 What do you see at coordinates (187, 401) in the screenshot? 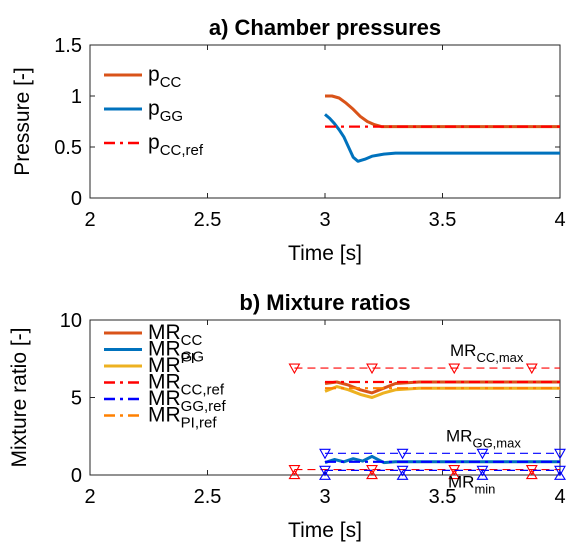
I see `legend-entry: MRGG,ref` at bounding box center [187, 401].